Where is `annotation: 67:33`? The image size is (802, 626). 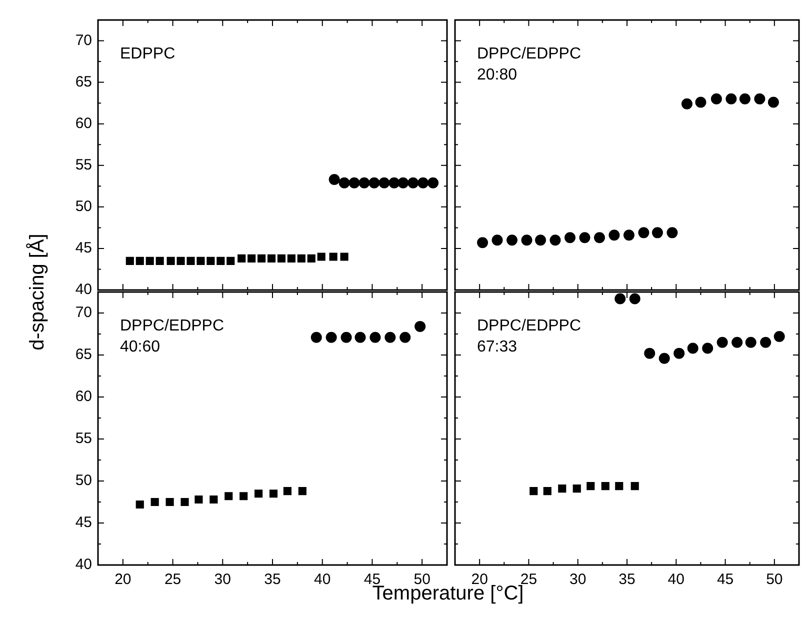
annotation: 67:33 is located at coordinates (497, 347).